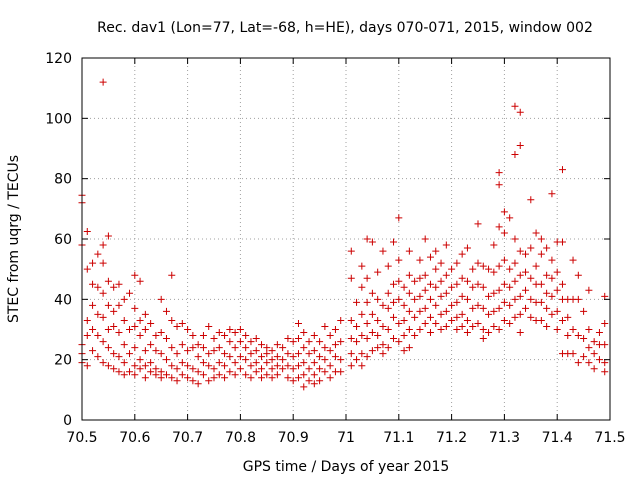 The width and height of the screenshot is (640, 480). What do you see at coordinates (240, 438) in the screenshot?
I see `x-tick-label: 70.8` at bounding box center [240, 438].